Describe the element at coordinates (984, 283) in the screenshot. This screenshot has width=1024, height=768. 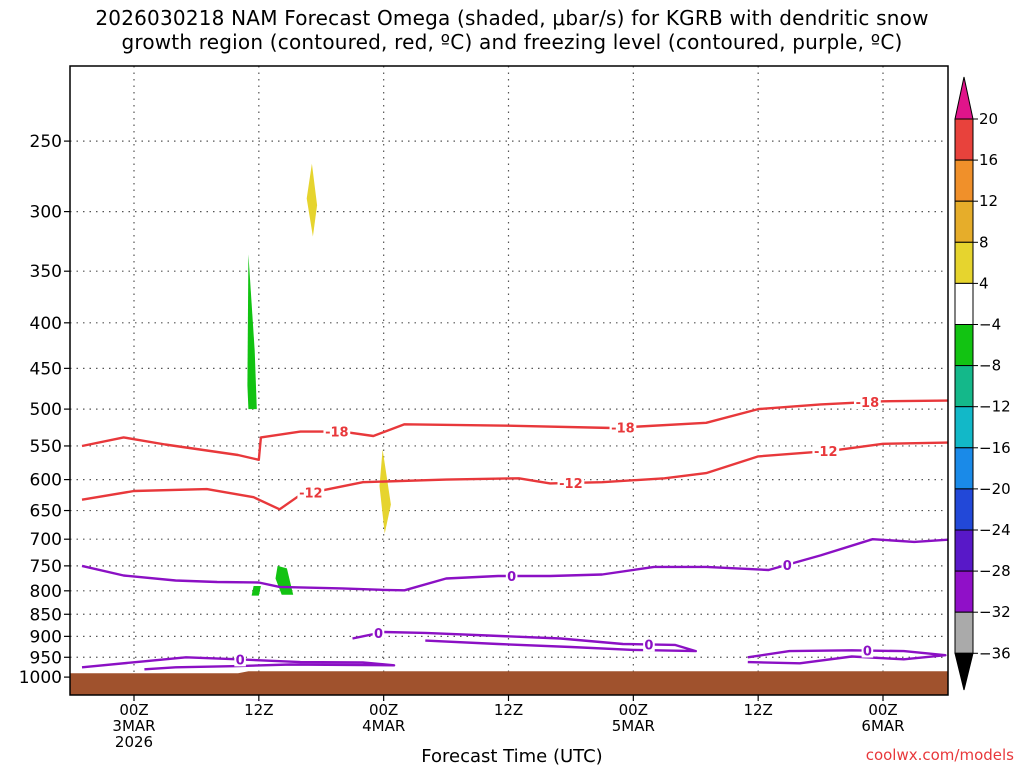
I see `colorbar-label-4: 4` at that location.